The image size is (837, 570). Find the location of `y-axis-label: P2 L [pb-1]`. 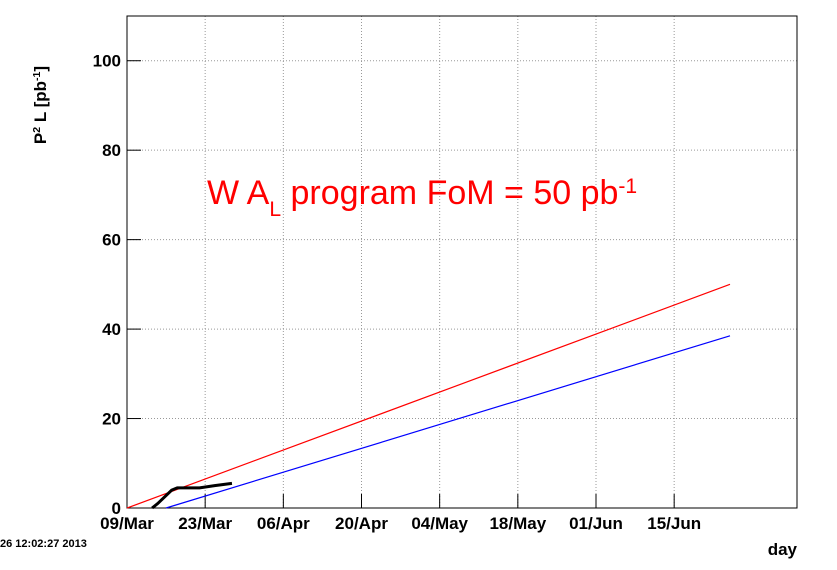

y-axis-label: P2 L [pb-1] is located at coordinates (40, 105).